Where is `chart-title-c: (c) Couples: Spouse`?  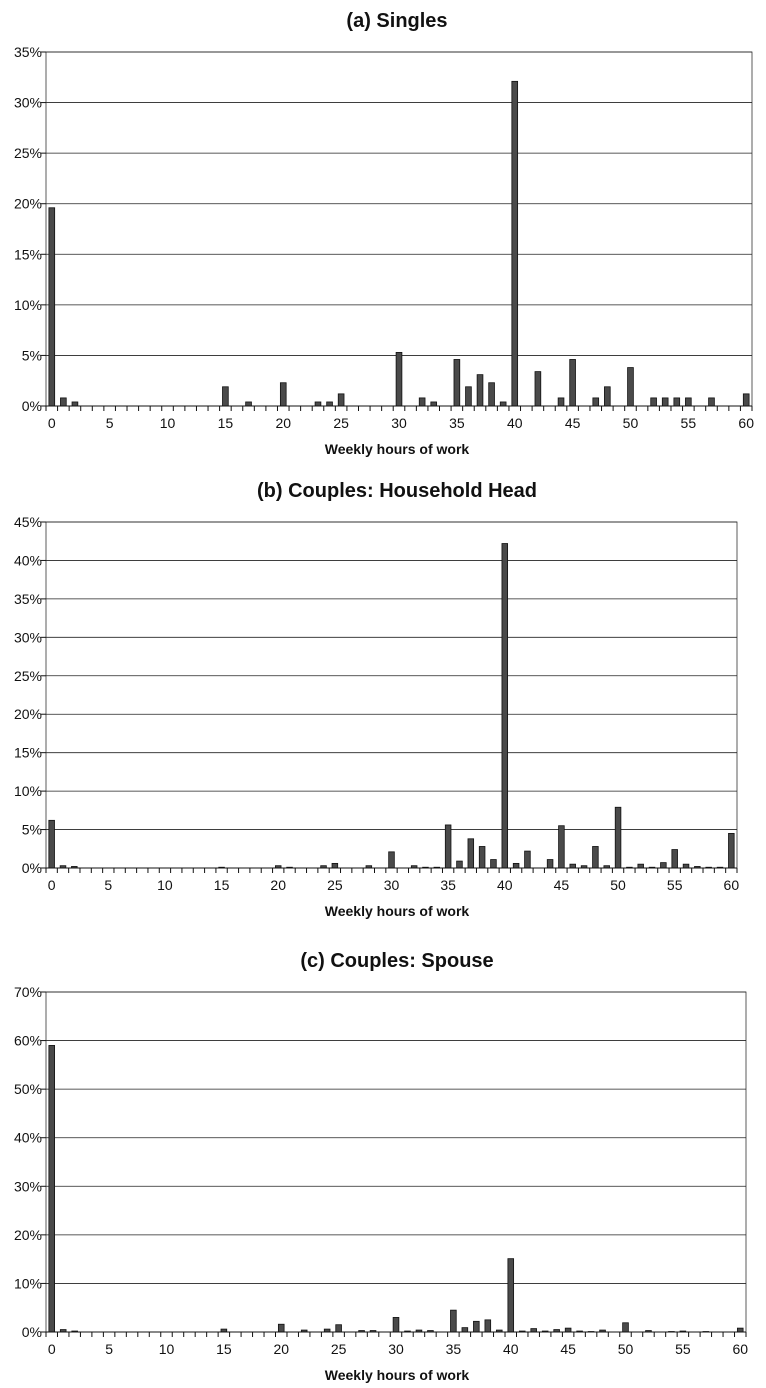 chart-title-c: (c) Couples: Spouse is located at coordinates (396, 961).